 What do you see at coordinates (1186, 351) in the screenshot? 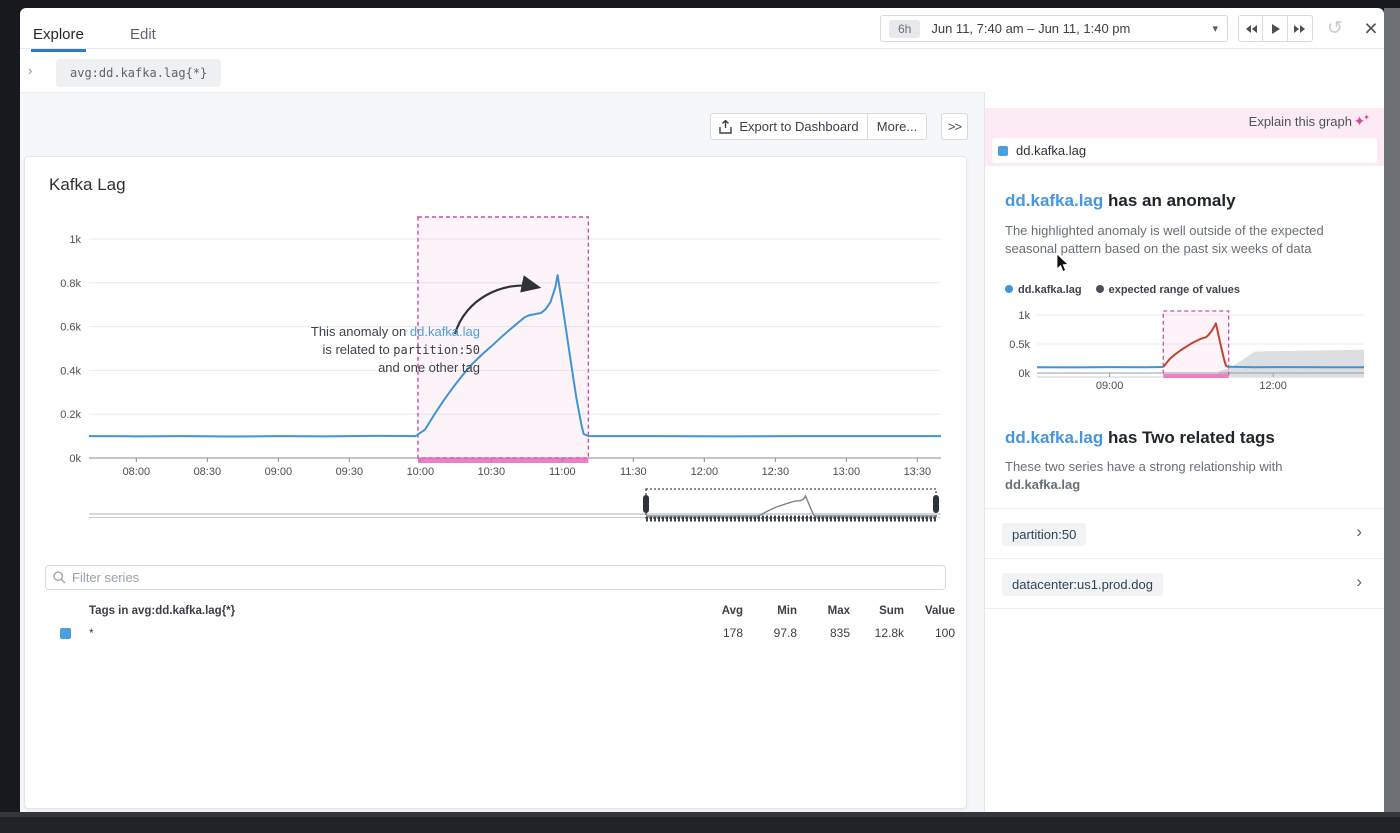
I see `anomaly-mini-chart: 0k 0.5k 1k 09:00 12:00` at bounding box center [1186, 351].